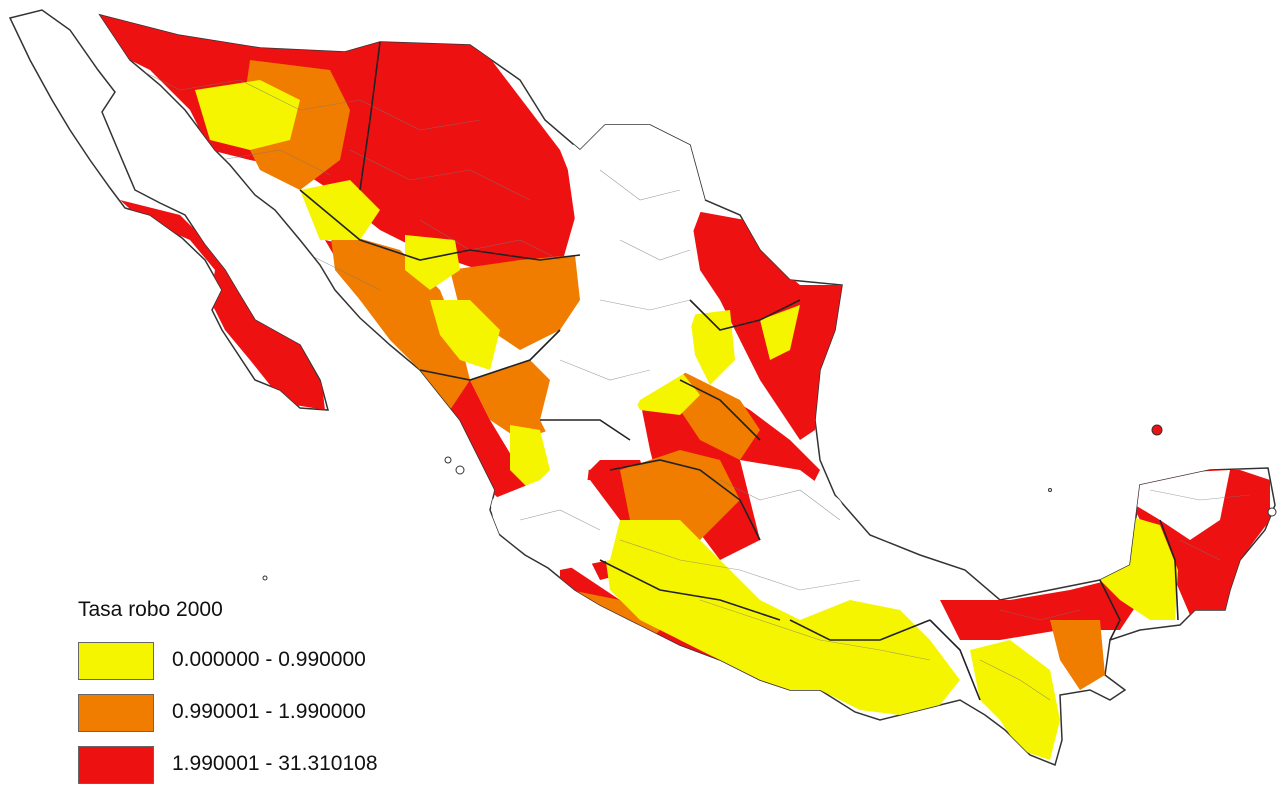  I want to click on legend-swatch-red, so click(116, 765).